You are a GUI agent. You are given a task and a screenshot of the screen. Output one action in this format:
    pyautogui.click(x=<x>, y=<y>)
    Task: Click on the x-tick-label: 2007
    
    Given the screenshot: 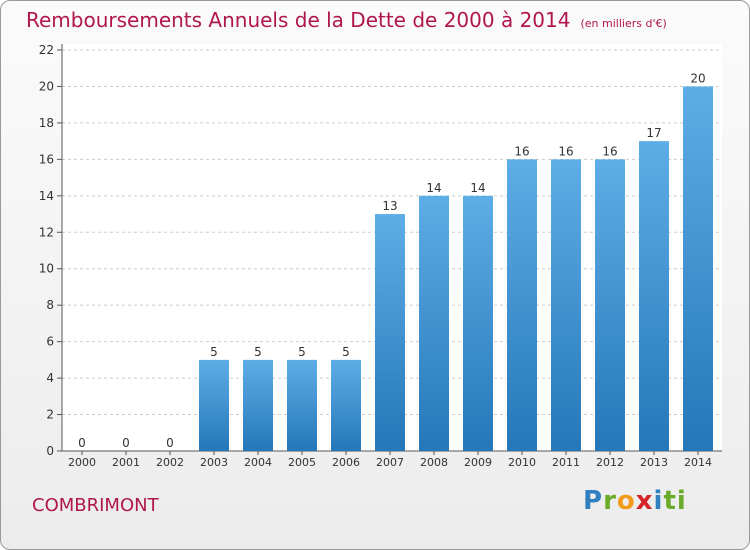 What is the action you would take?
    pyautogui.click(x=390, y=462)
    